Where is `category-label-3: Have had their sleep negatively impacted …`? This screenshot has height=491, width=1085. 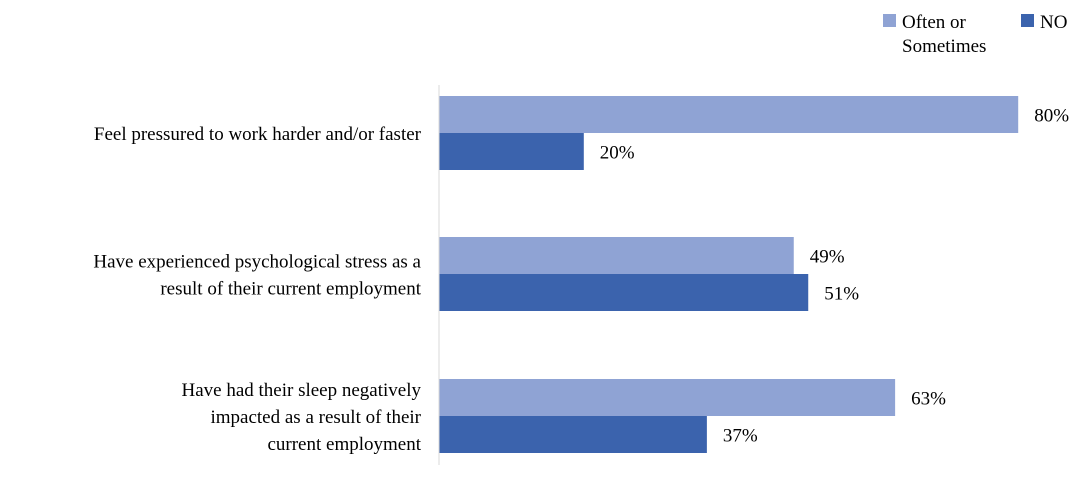 category-label-3: Have had their sleep negatively impacted … is located at coordinates (301, 417).